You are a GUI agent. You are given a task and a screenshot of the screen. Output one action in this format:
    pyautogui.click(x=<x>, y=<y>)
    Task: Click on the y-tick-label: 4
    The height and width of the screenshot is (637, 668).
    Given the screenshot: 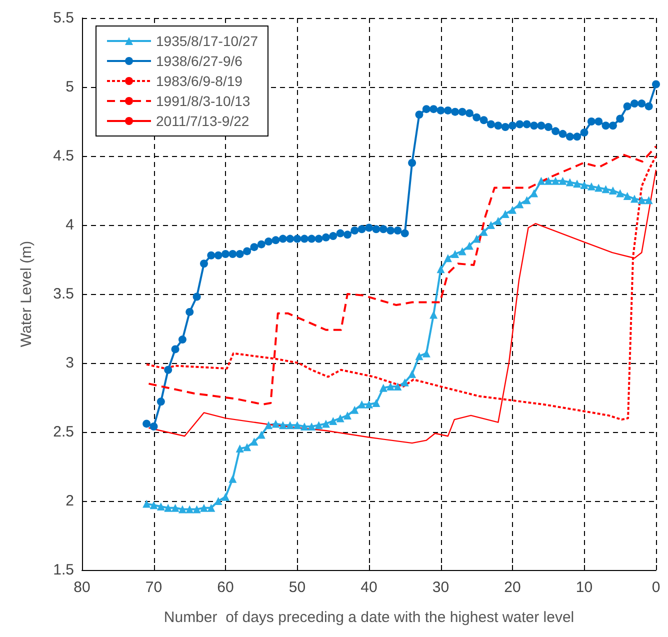 What is the action you would take?
    pyautogui.click(x=70, y=225)
    